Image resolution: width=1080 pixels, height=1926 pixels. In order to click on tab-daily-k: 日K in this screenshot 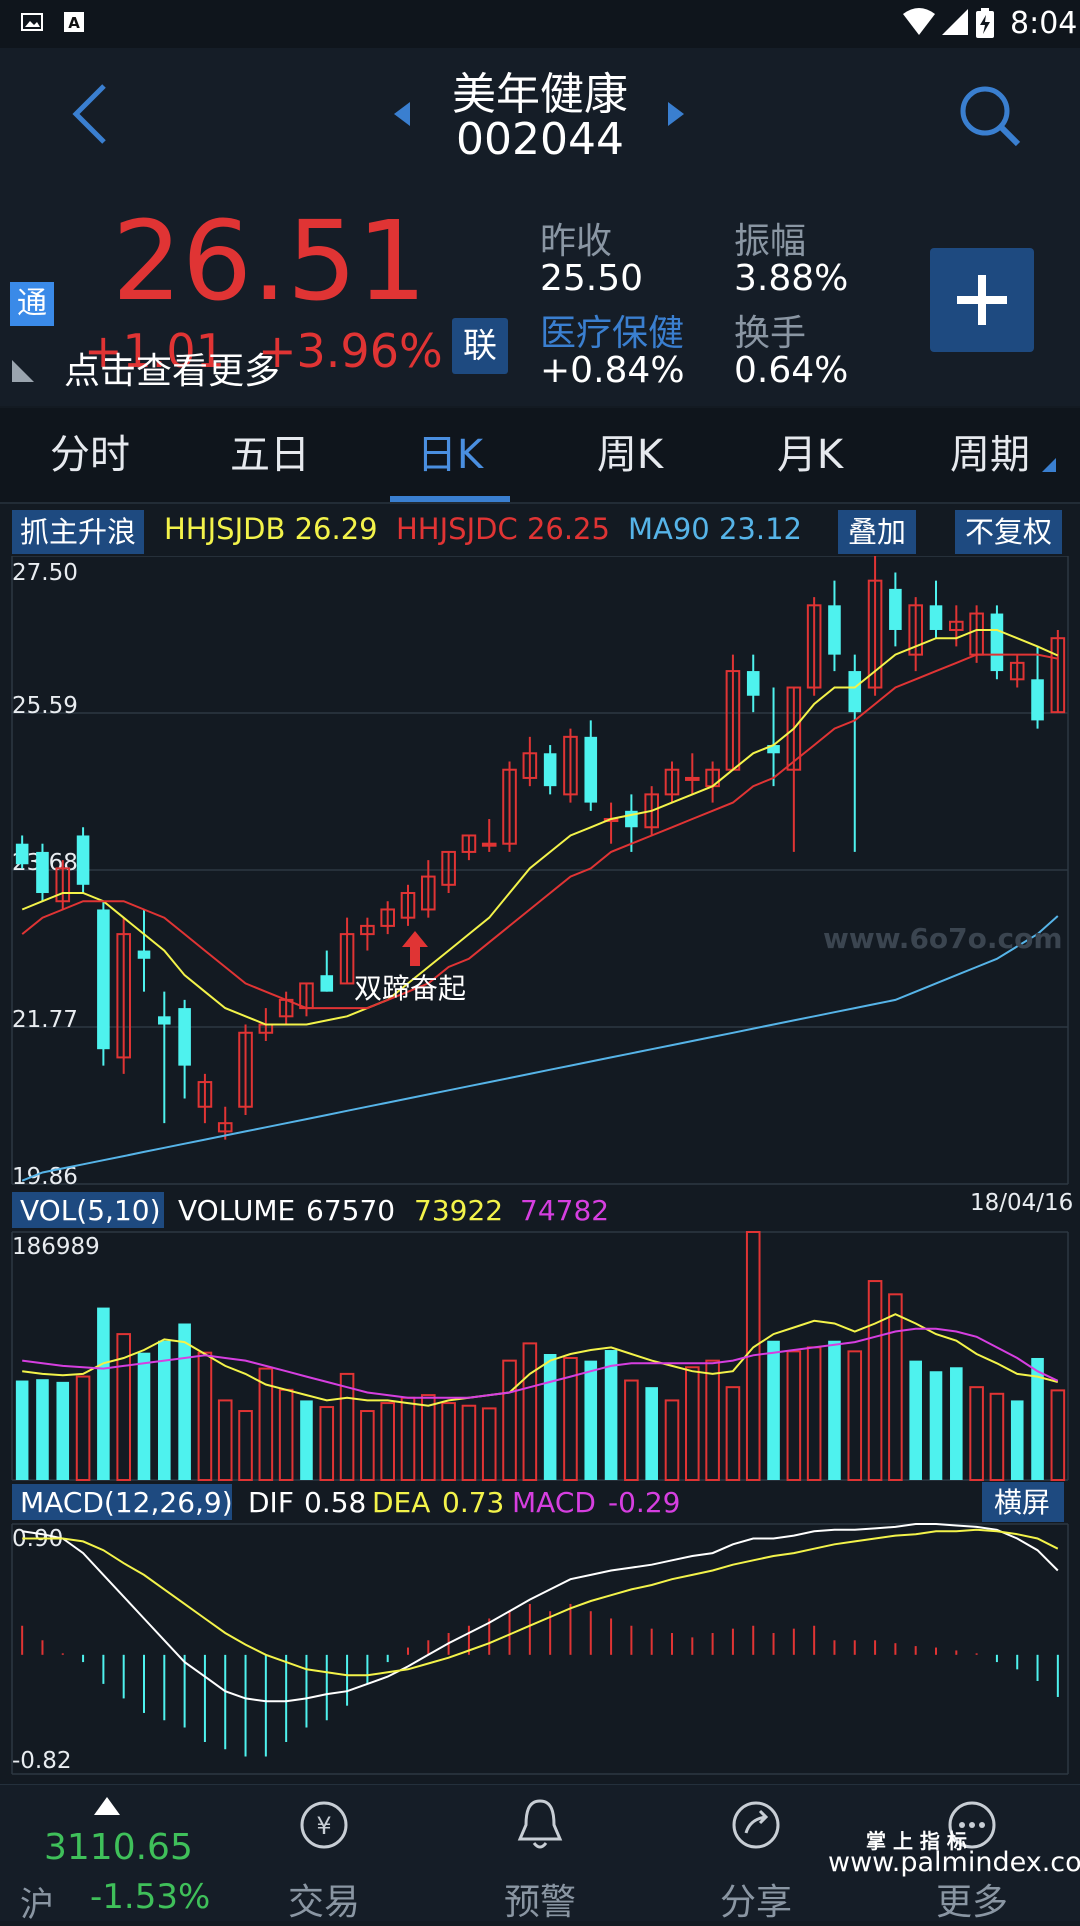, I will do `click(450, 455)`.